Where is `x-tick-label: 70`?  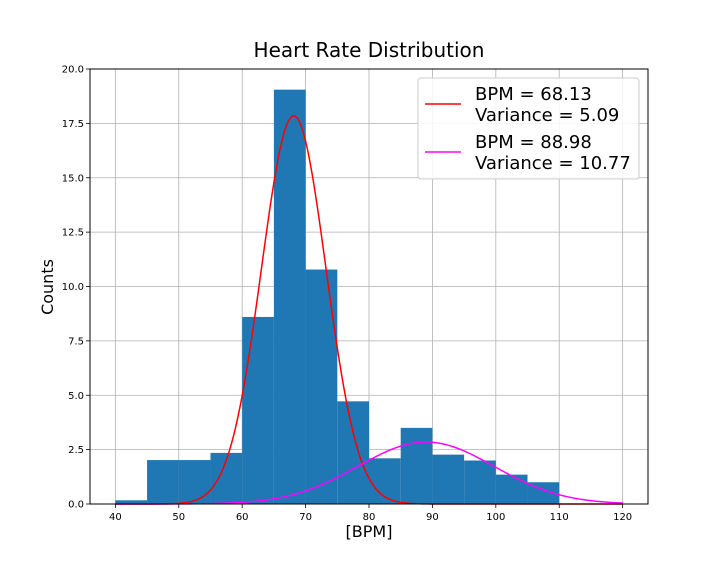 x-tick-label: 70 is located at coordinates (305, 517).